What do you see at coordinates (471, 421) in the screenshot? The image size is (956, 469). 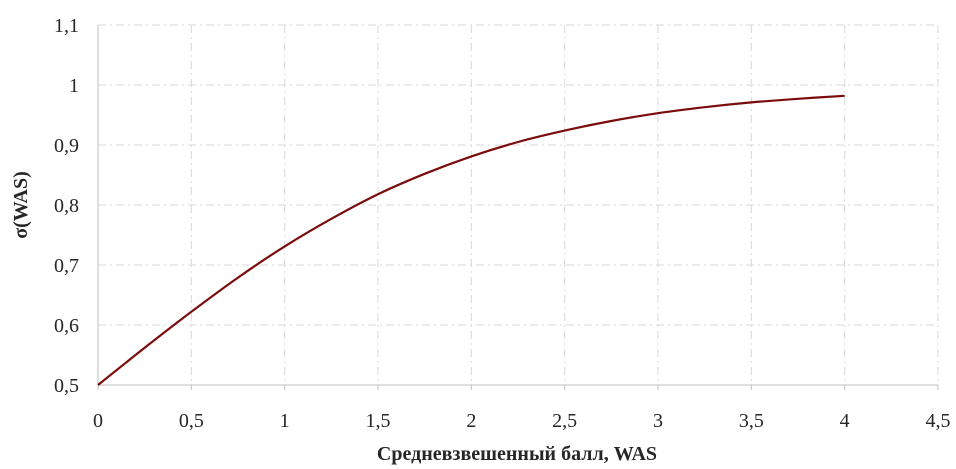 I see `x-tick-label: 2` at bounding box center [471, 421].